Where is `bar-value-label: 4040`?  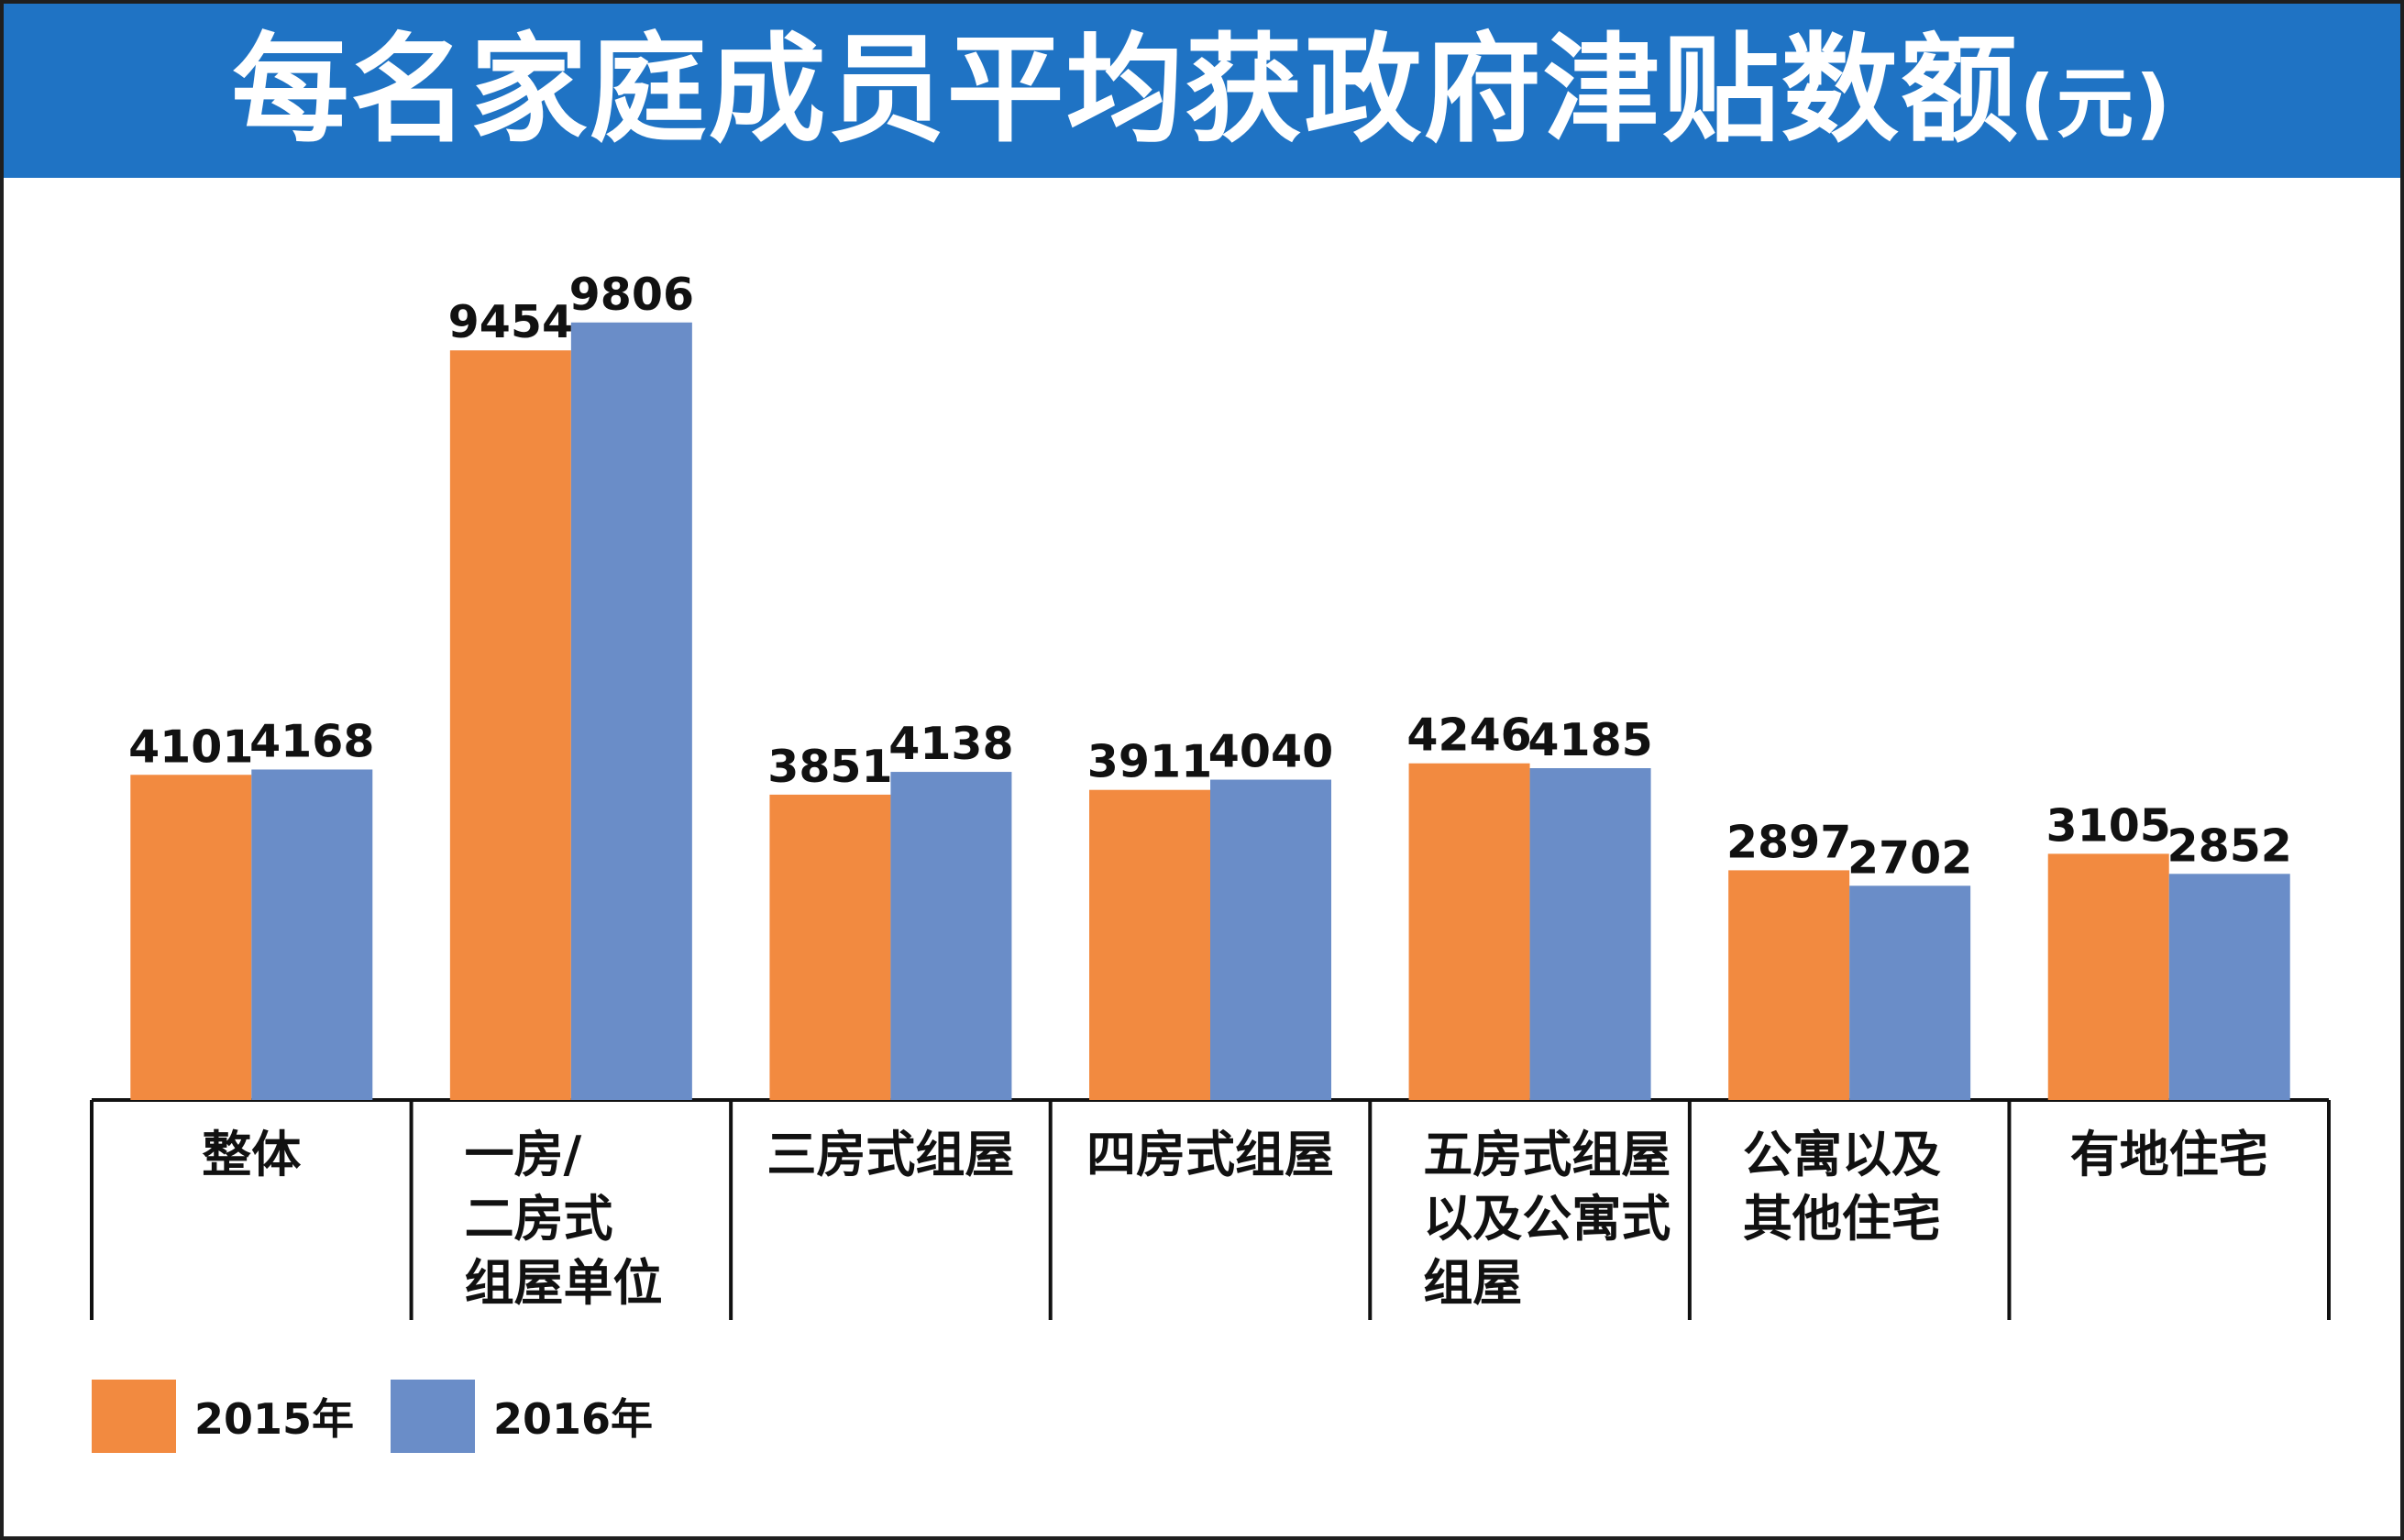
bar-value-label: 4040 is located at coordinates (1270, 752).